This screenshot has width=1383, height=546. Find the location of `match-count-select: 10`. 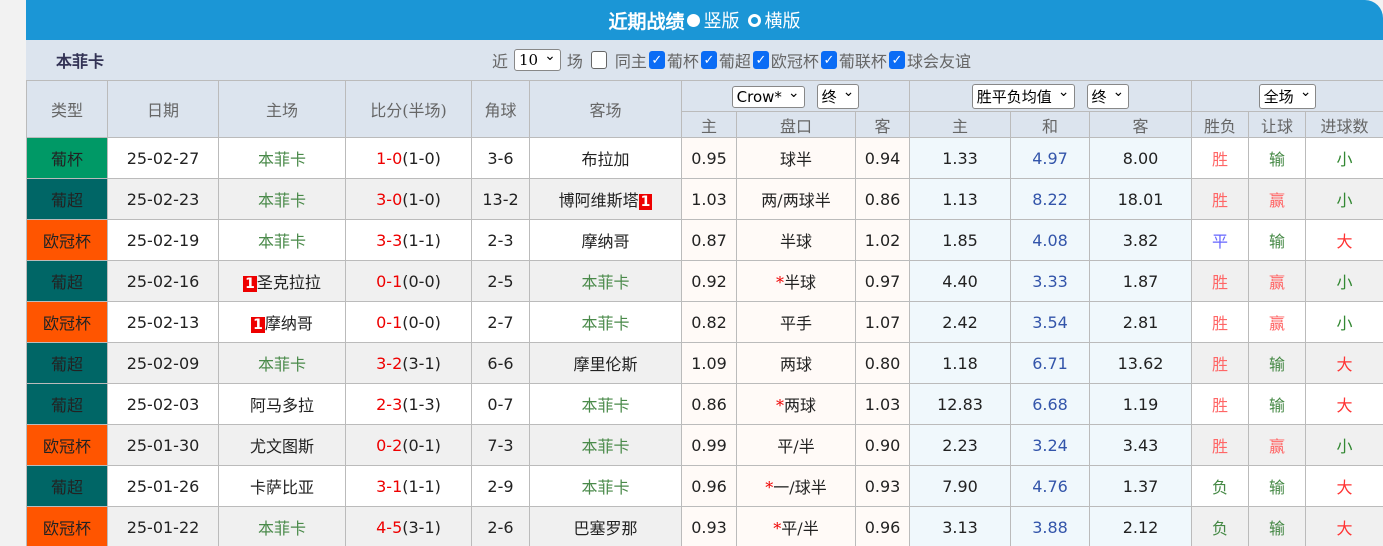

match-count-select: 10 is located at coordinates (537, 60).